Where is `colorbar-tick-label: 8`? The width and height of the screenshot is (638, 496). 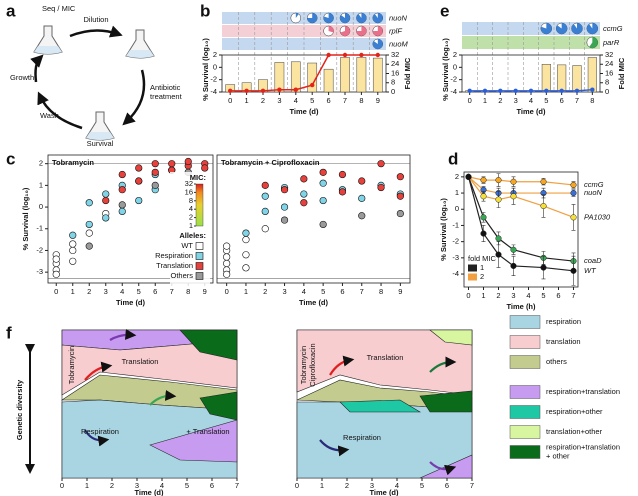 colorbar-tick-label: 8 is located at coordinates (191, 200).